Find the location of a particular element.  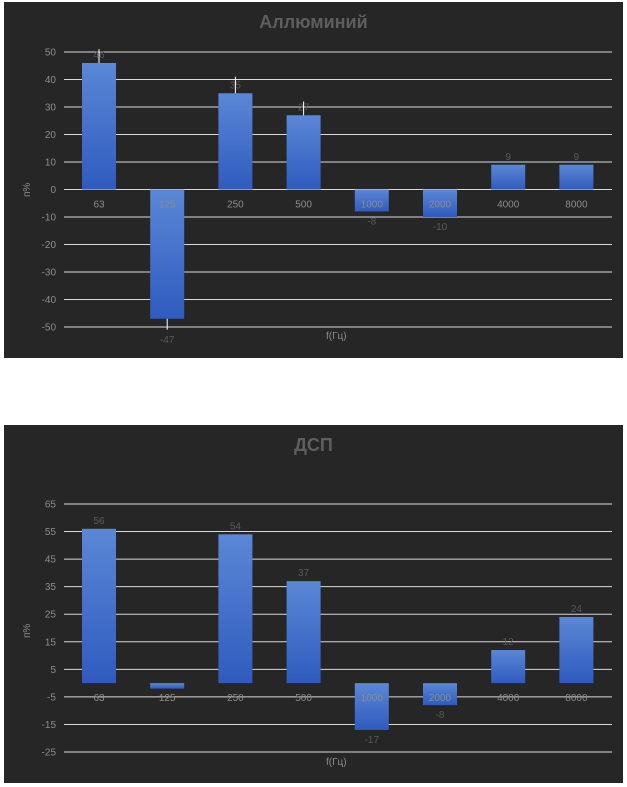

data-label: 54 is located at coordinates (236, 526).